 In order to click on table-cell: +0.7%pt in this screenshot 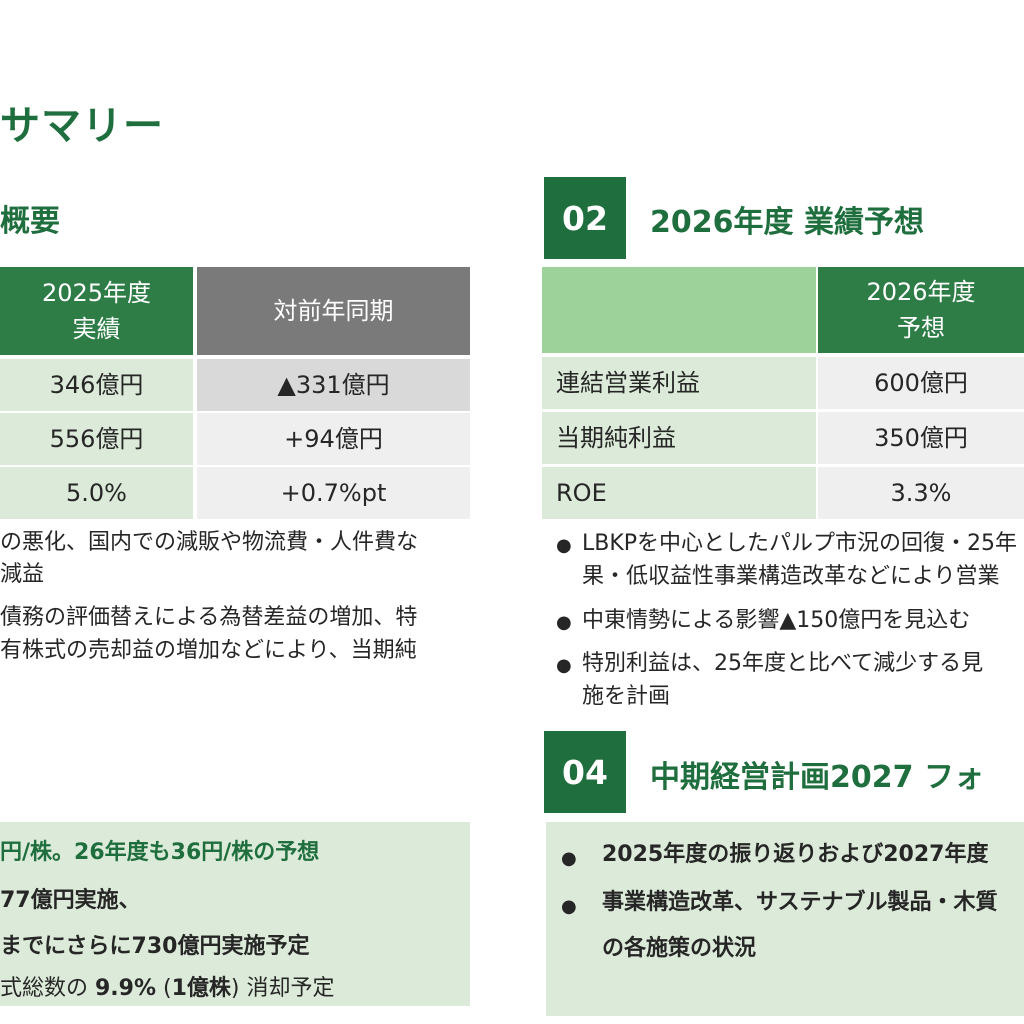, I will do `click(333, 493)`.